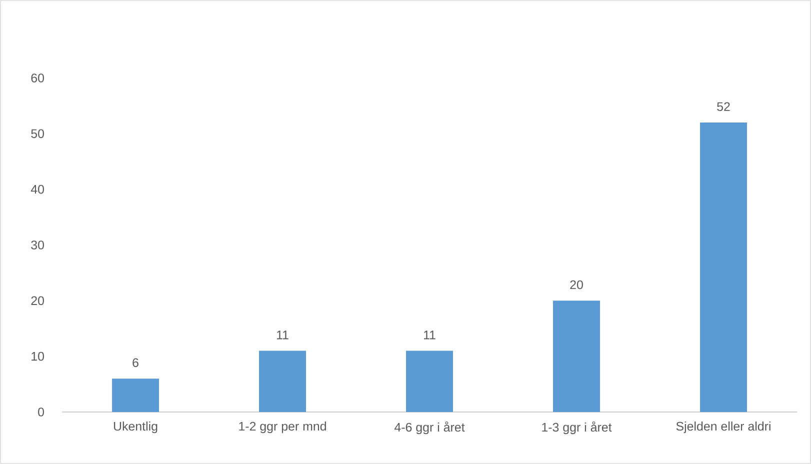 The height and width of the screenshot is (464, 811). What do you see at coordinates (37, 189) in the screenshot?
I see `y-tick-label: 40` at bounding box center [37, 189].